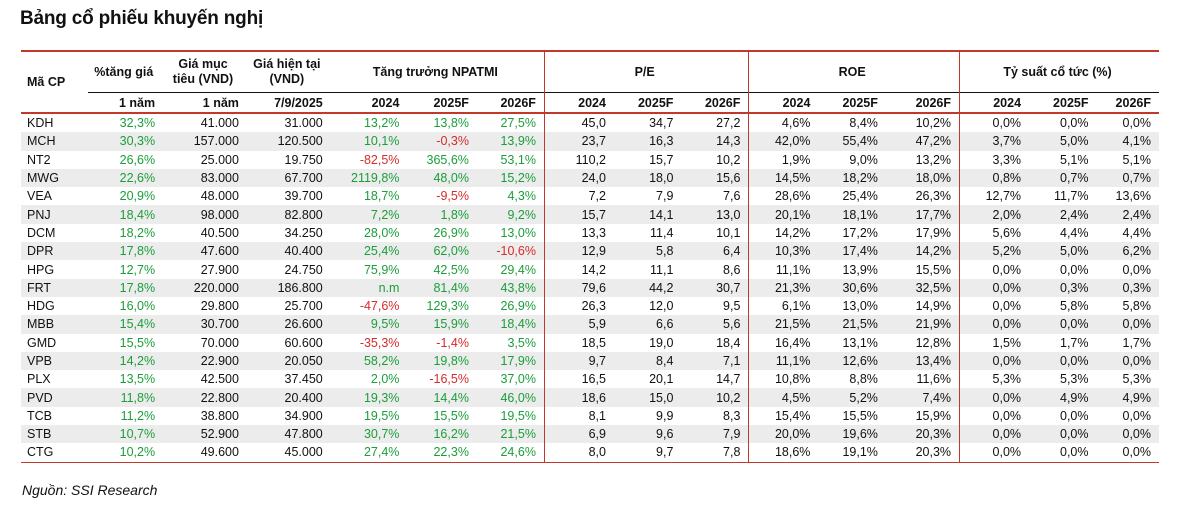 The image size is (1195, 515). Describe the element at coordinates (923, 287) in the screenshot. I see `cell-roe26: 32,5%` at that location.